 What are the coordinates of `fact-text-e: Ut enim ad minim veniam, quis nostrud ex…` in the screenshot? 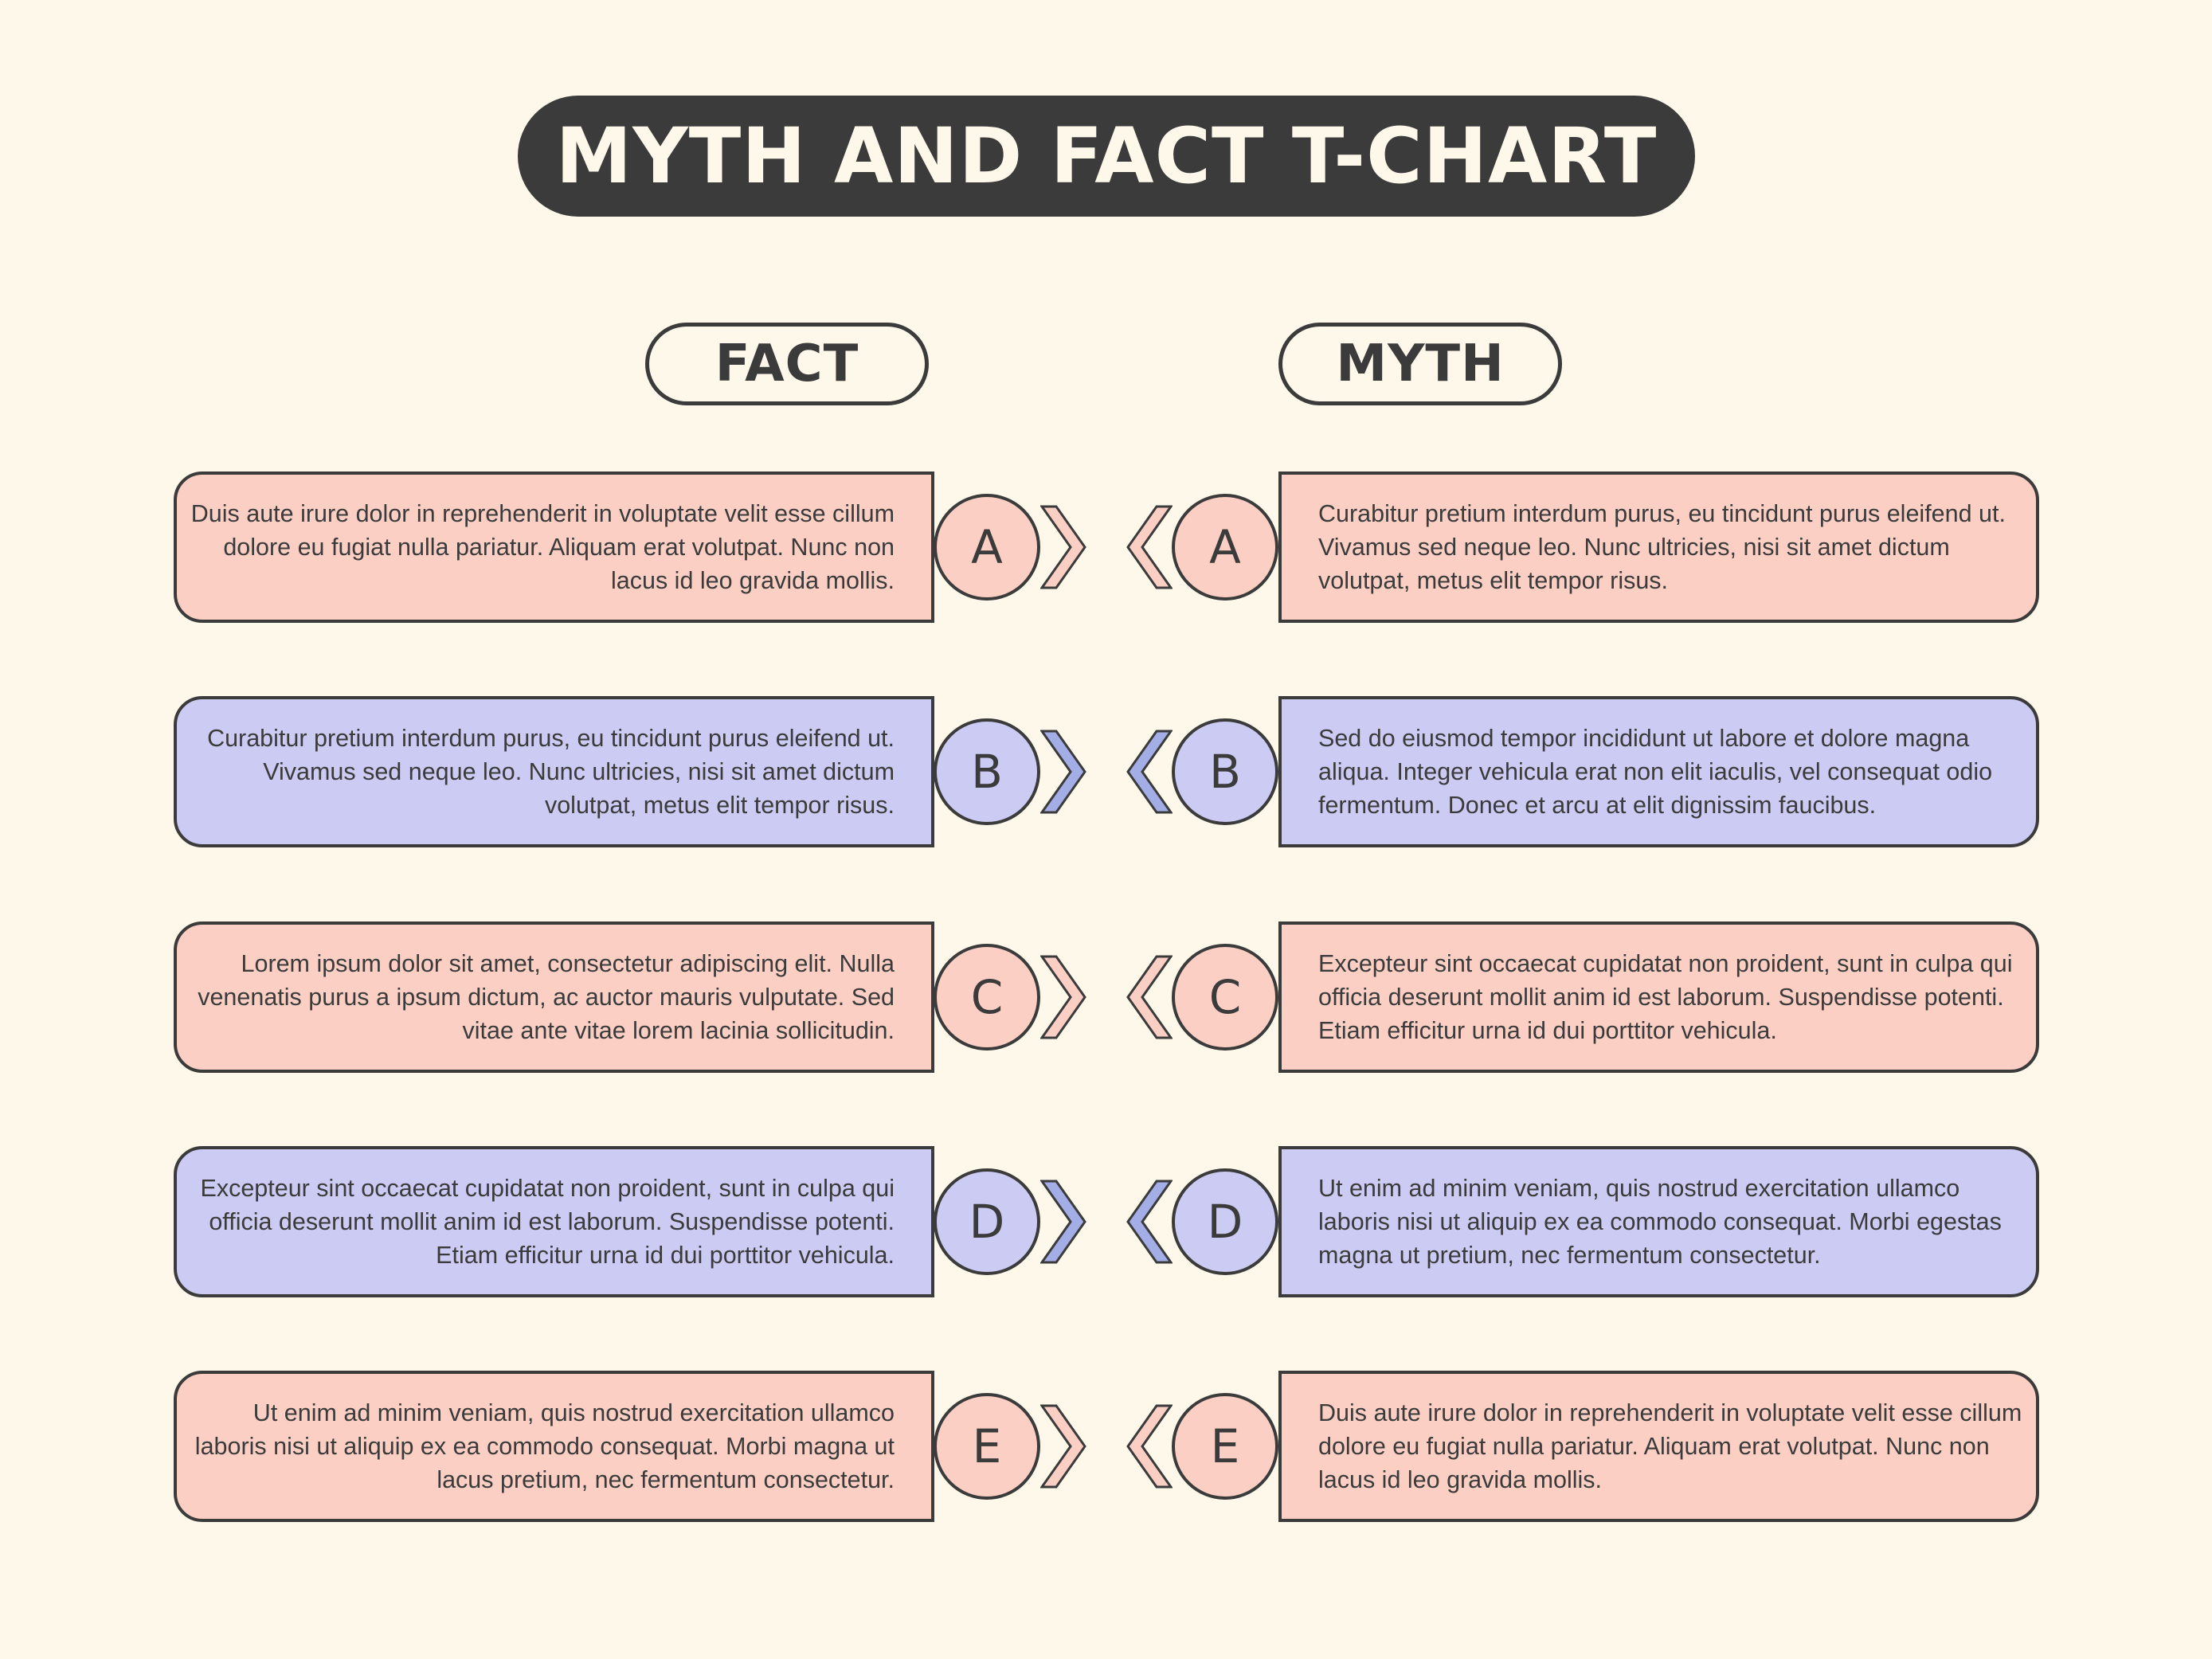 It's located at (544, 1446).